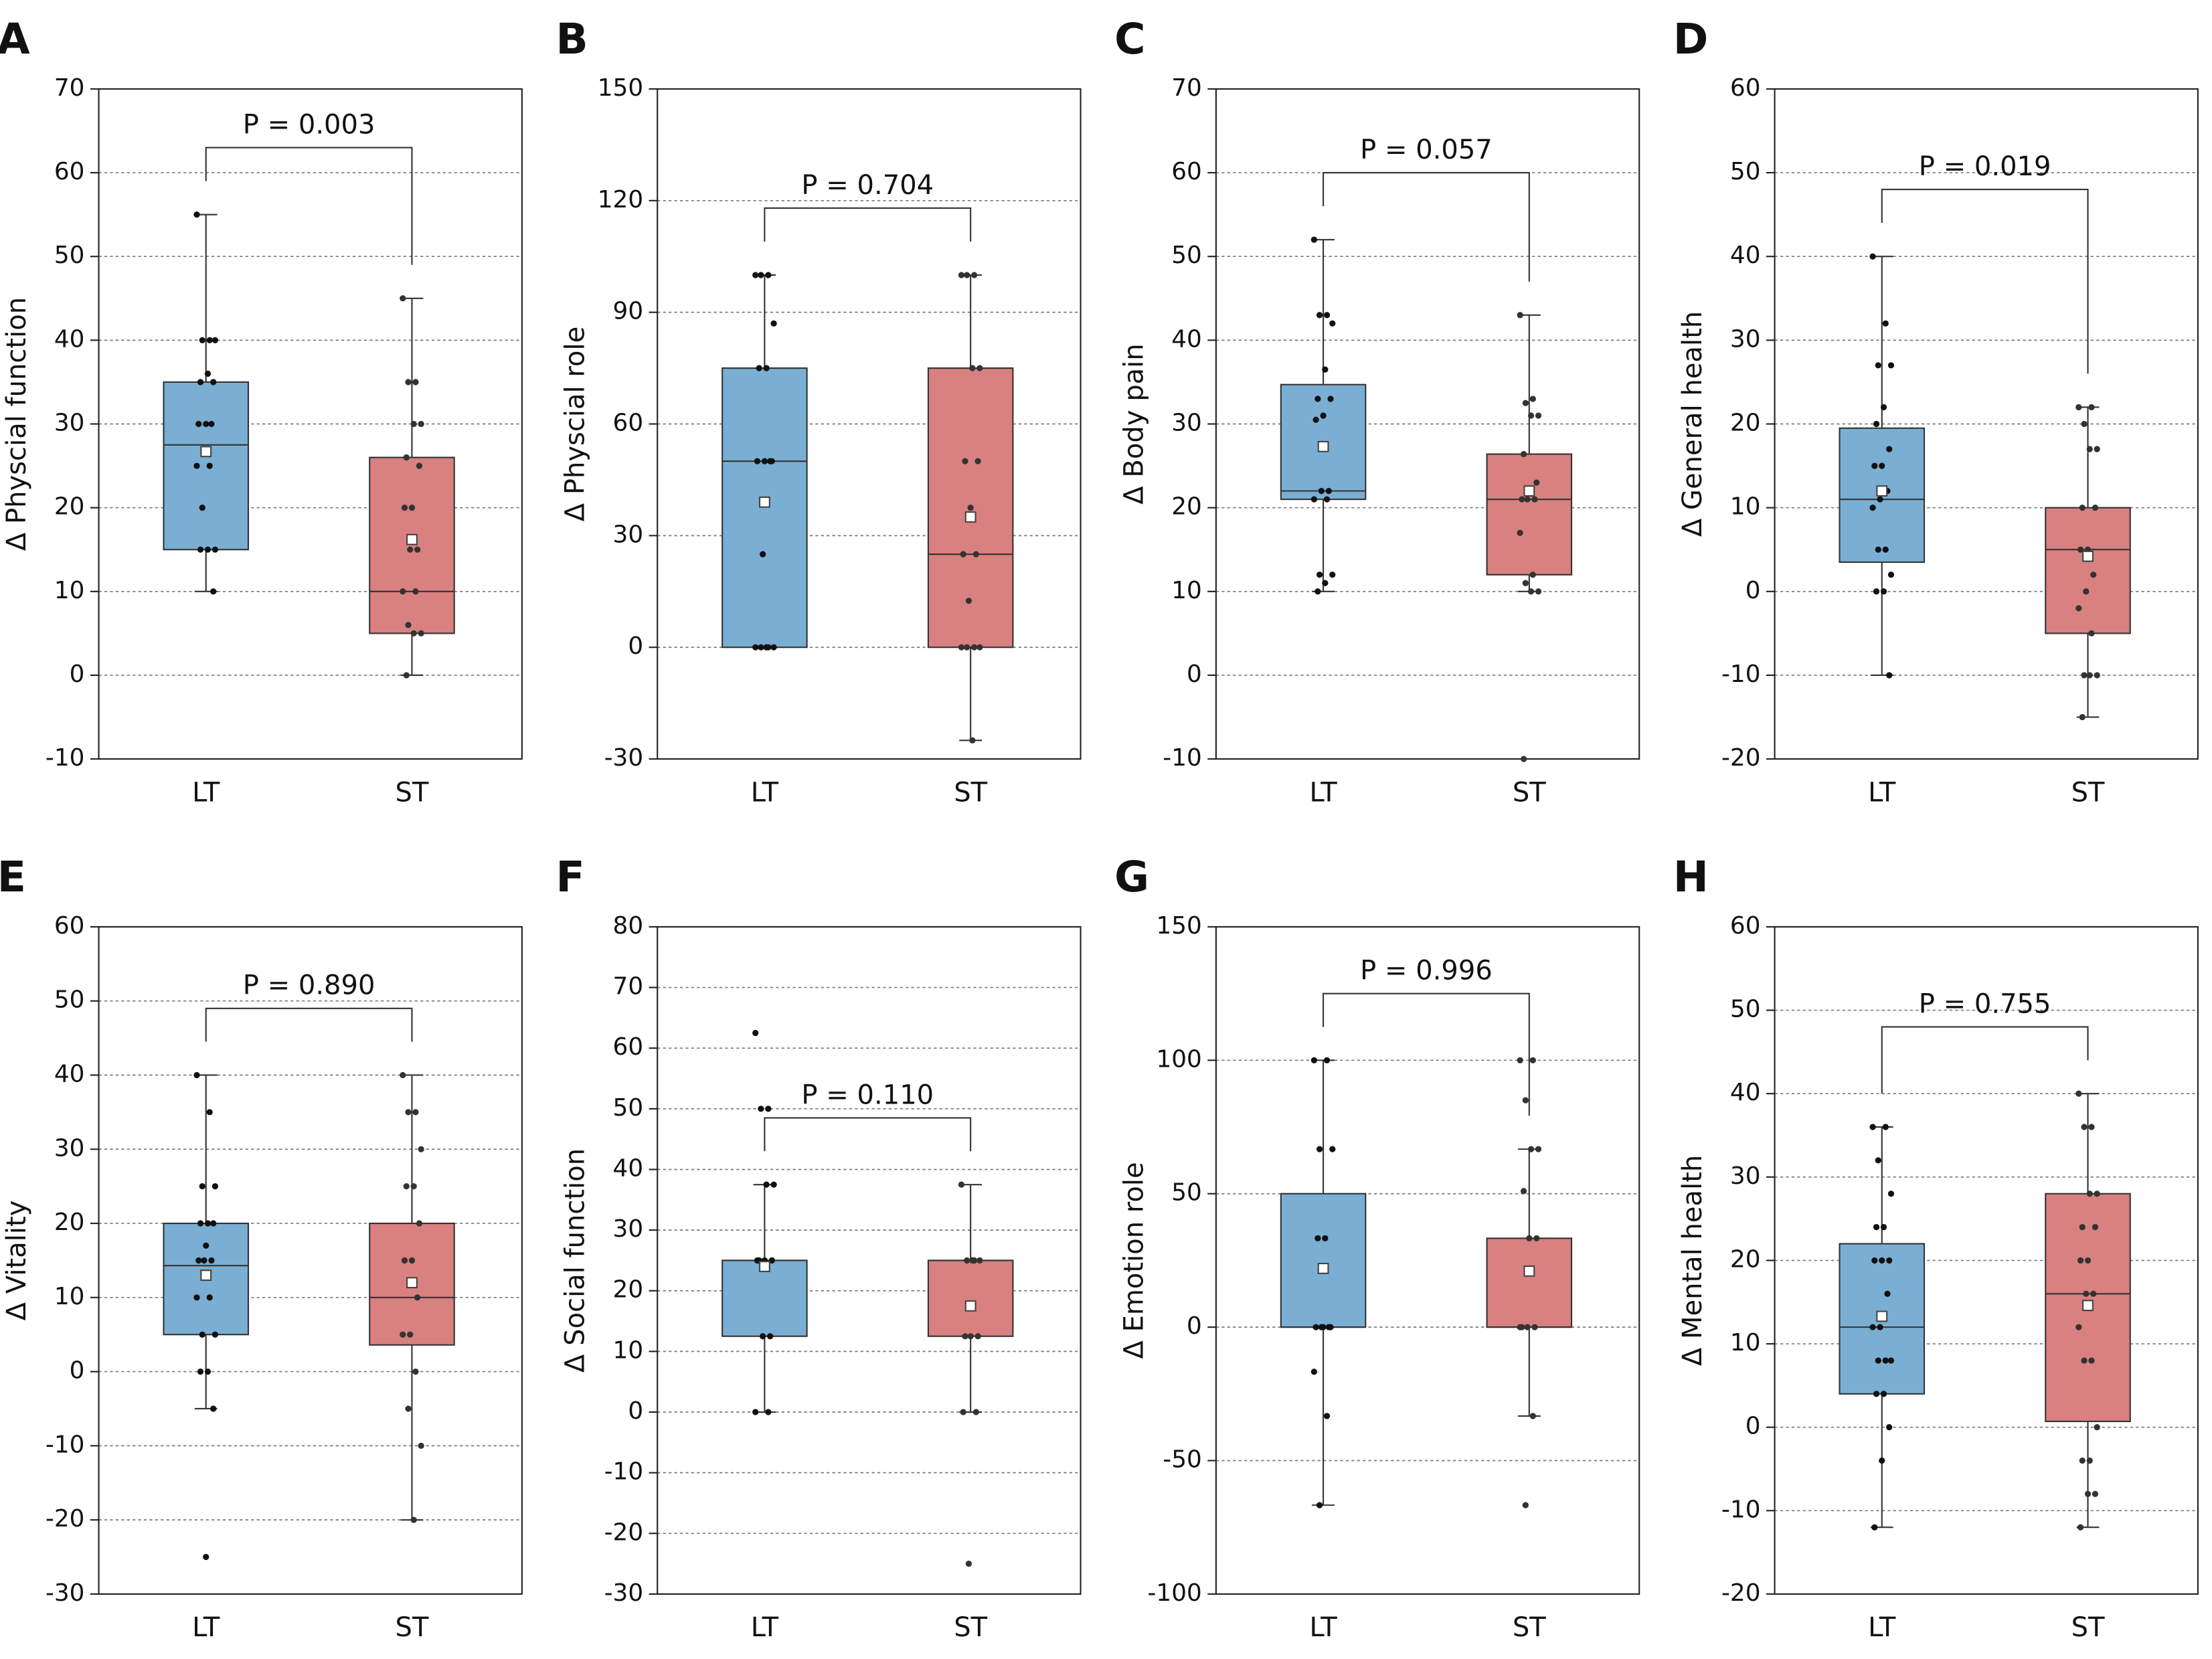  What do you see at coordinates (309, 125) in the screenshot?
I see `p-value: P = 0.003` at bounding box center [309, 125].